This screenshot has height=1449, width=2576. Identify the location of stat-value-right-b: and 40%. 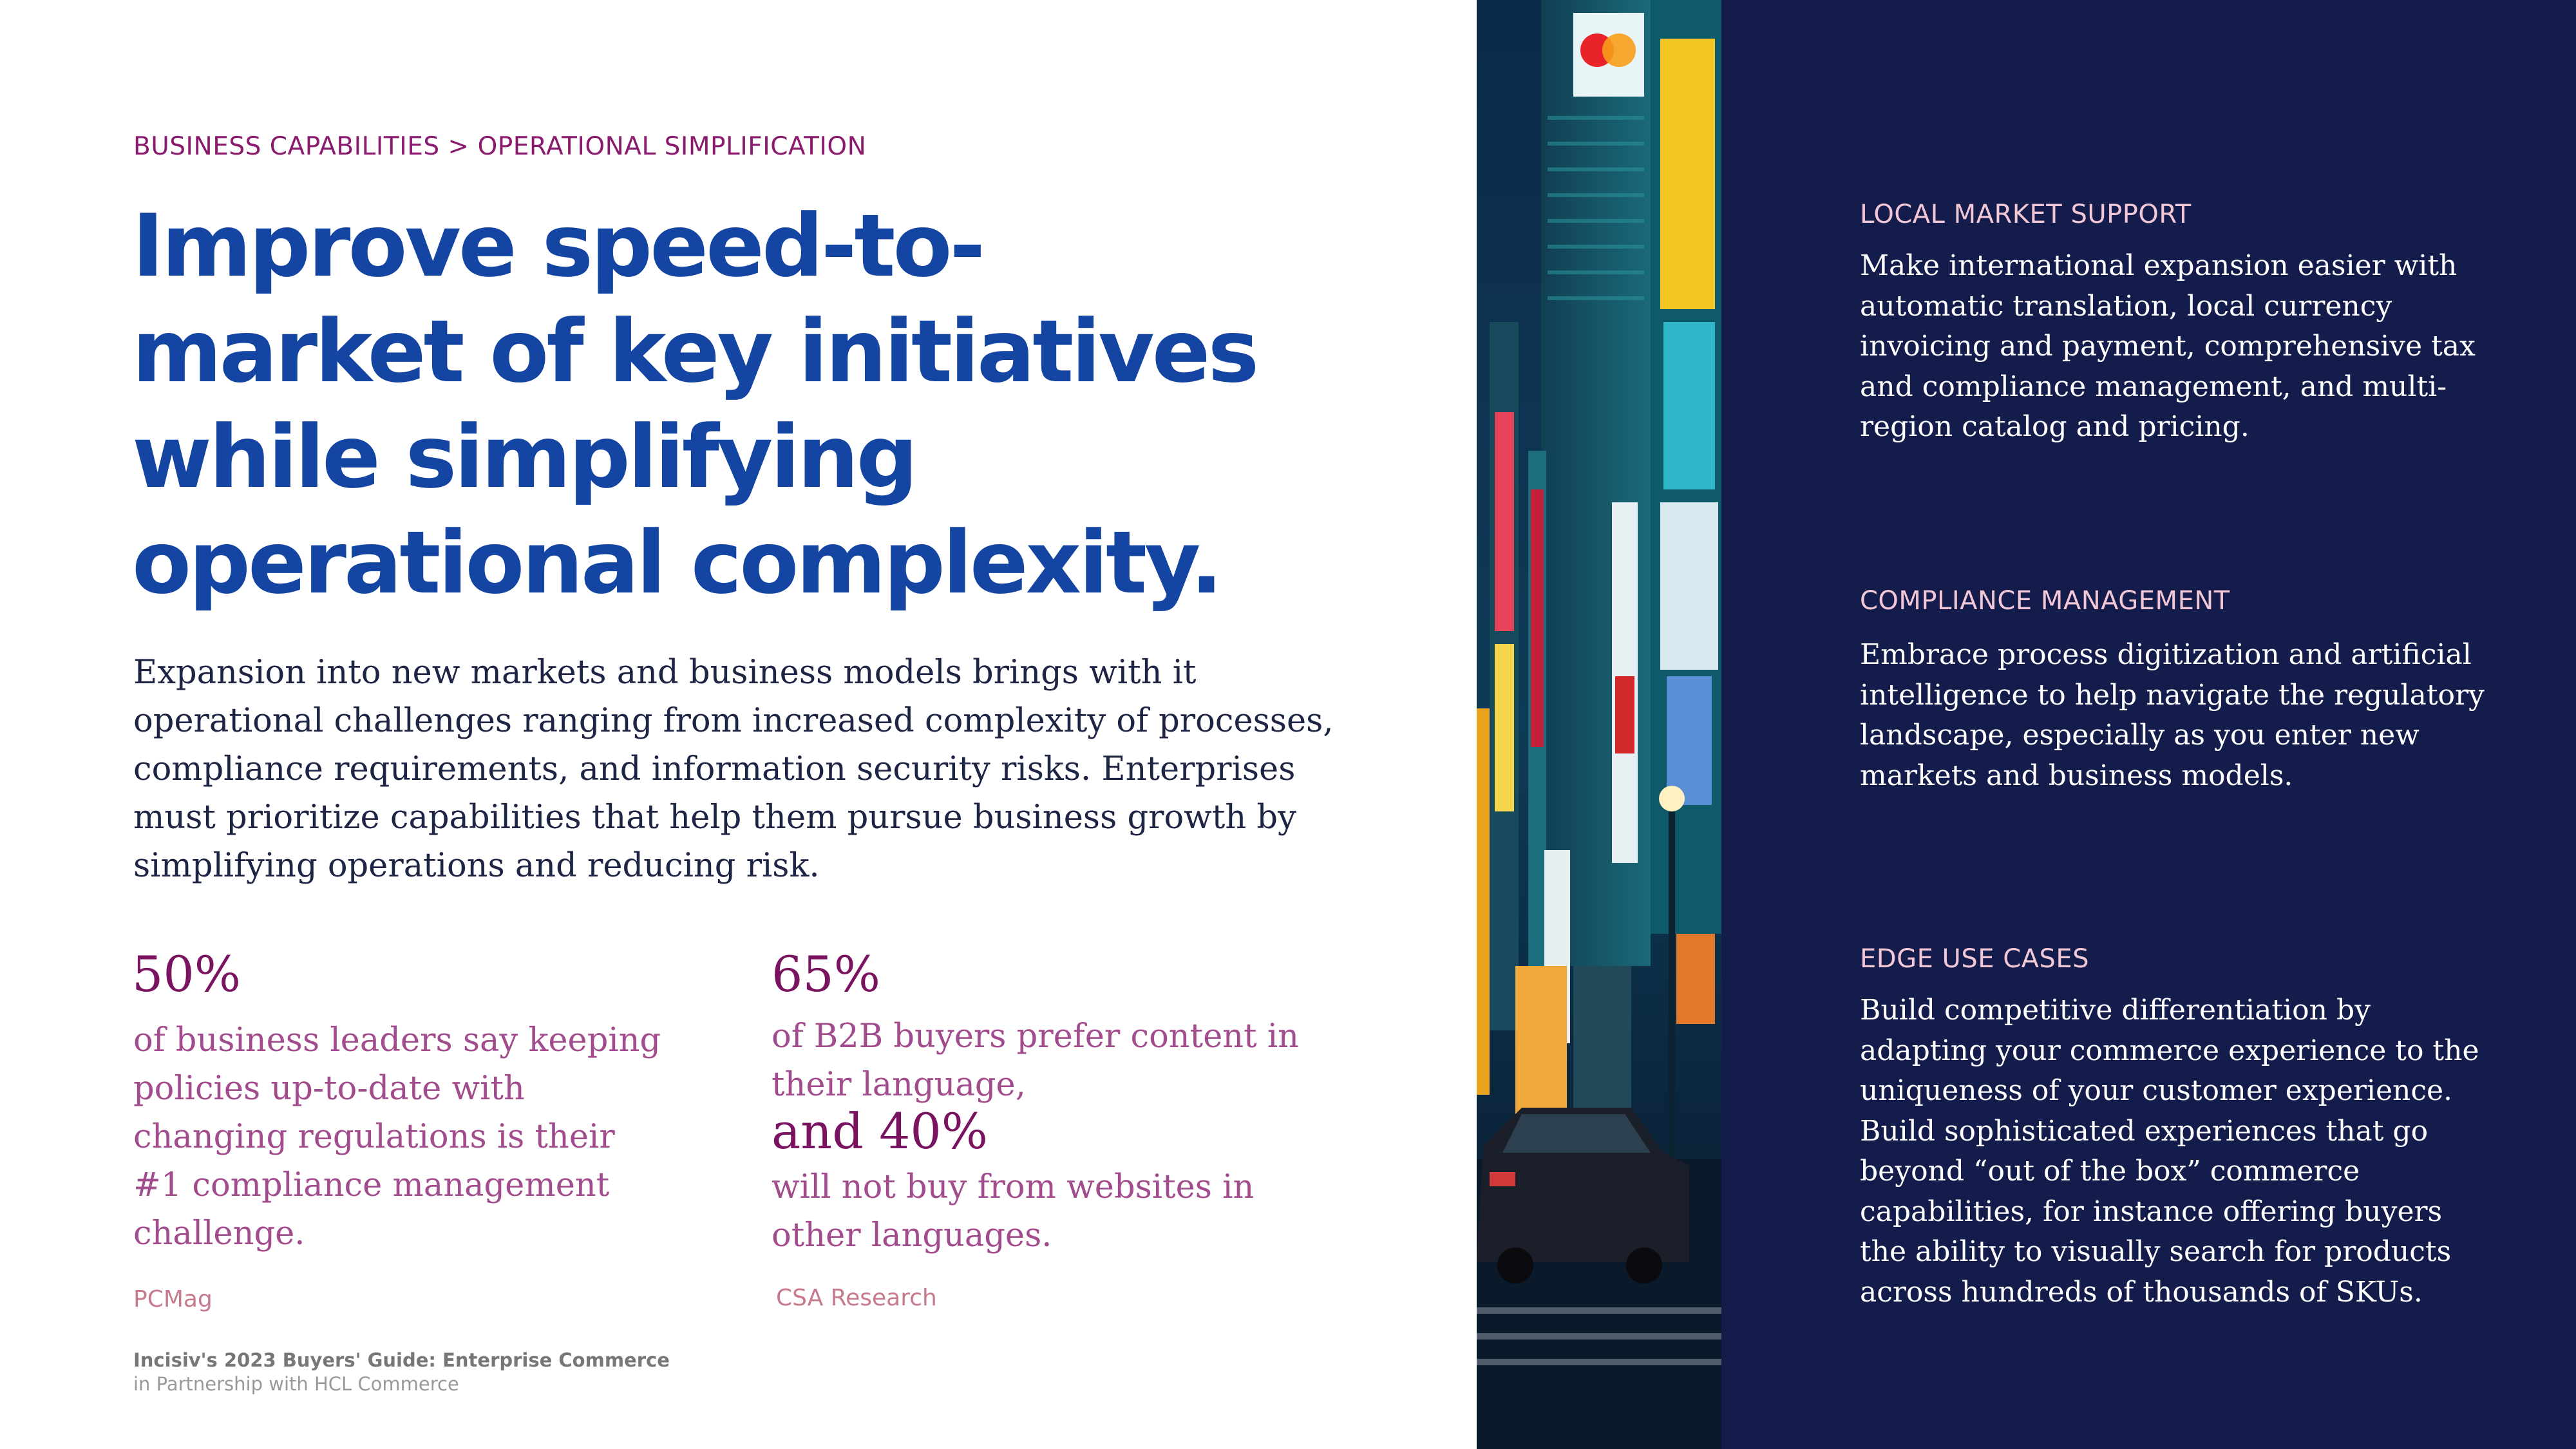
(880, 1131).